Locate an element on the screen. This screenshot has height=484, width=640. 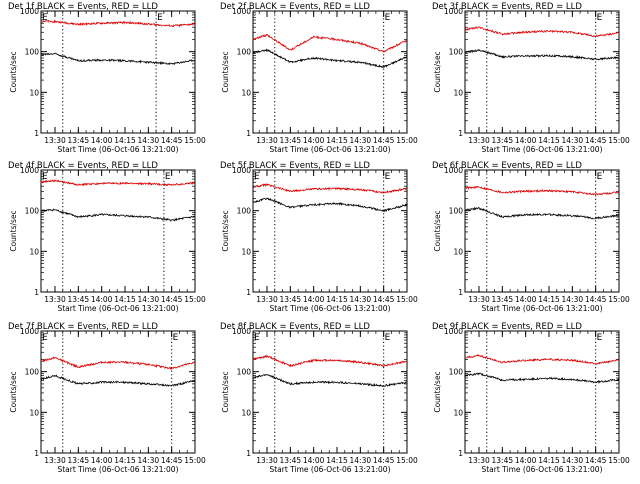
panel-title: Det 3f BLACK = Events, RED = LLD is located at coordinates (507, 7).